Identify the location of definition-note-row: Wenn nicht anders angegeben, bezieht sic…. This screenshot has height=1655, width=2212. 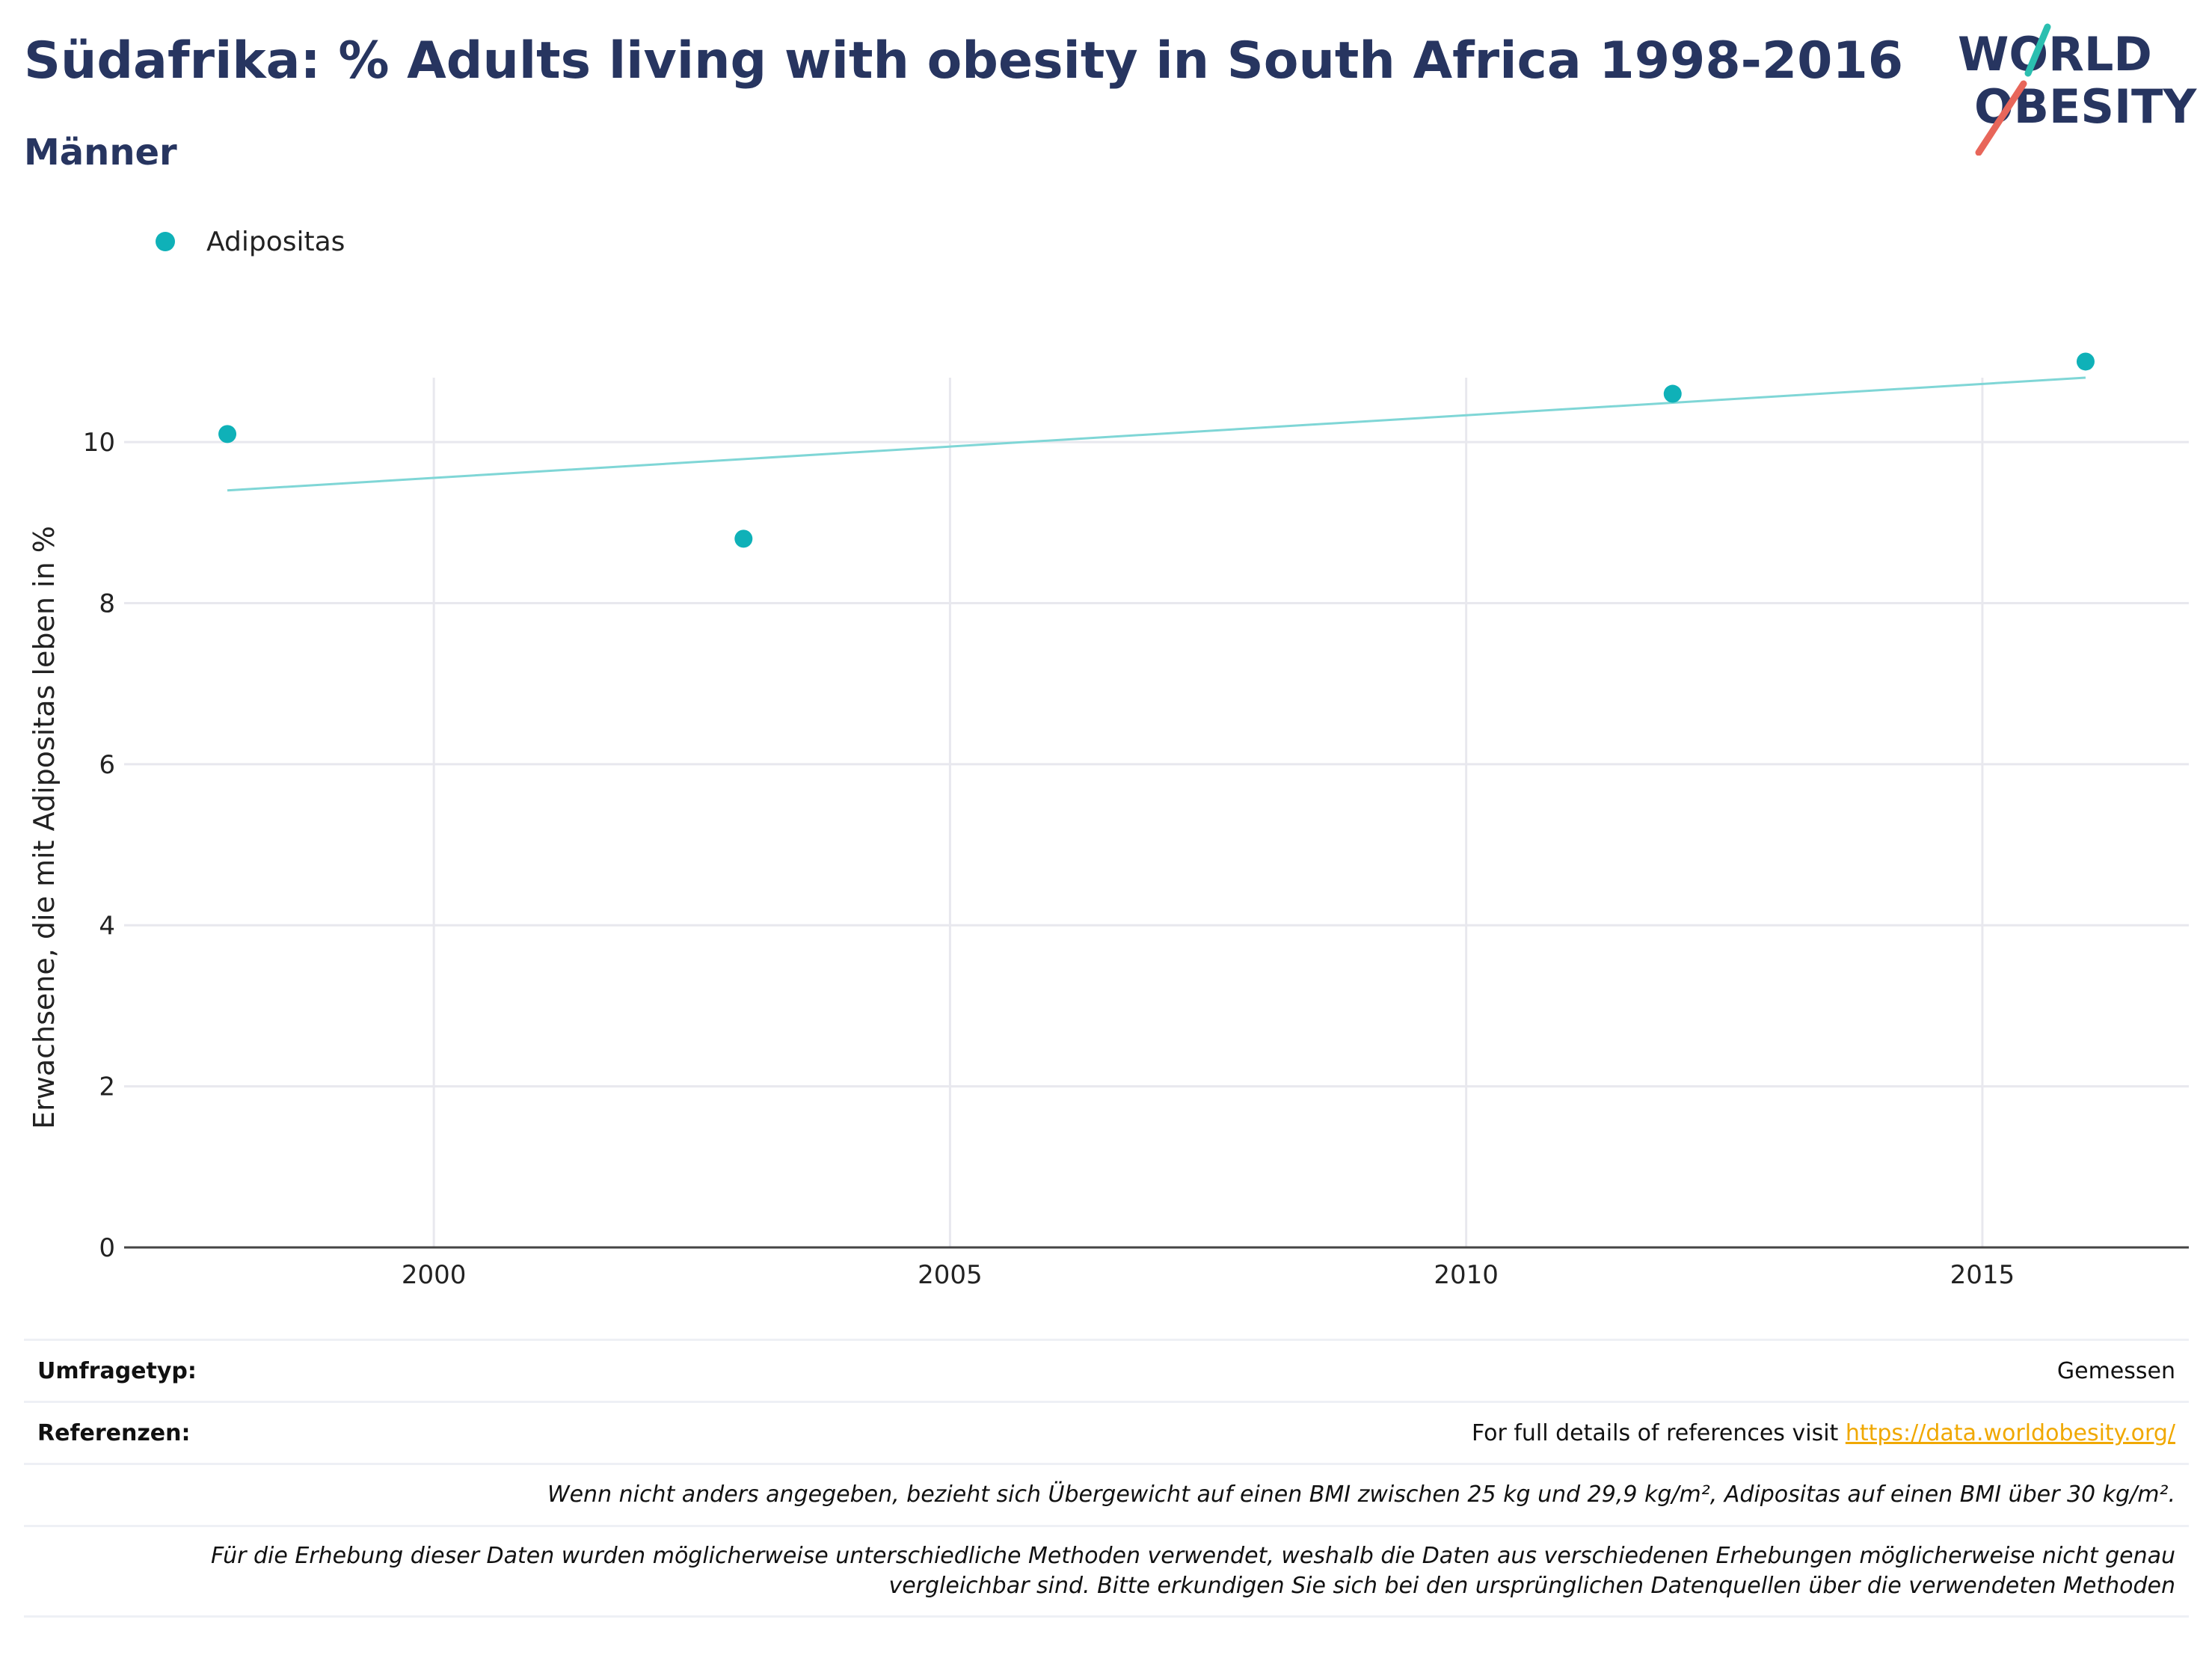
(1106, 1494).